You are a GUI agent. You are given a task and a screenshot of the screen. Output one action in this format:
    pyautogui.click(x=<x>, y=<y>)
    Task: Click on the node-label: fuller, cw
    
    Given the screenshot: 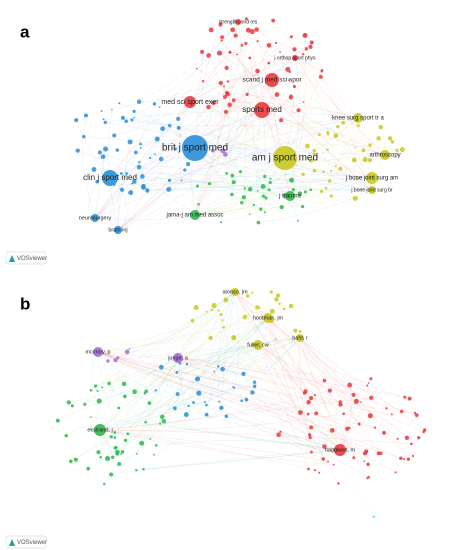 What is the action you would take?
    pyautogui.click(x=257, y=345)
    